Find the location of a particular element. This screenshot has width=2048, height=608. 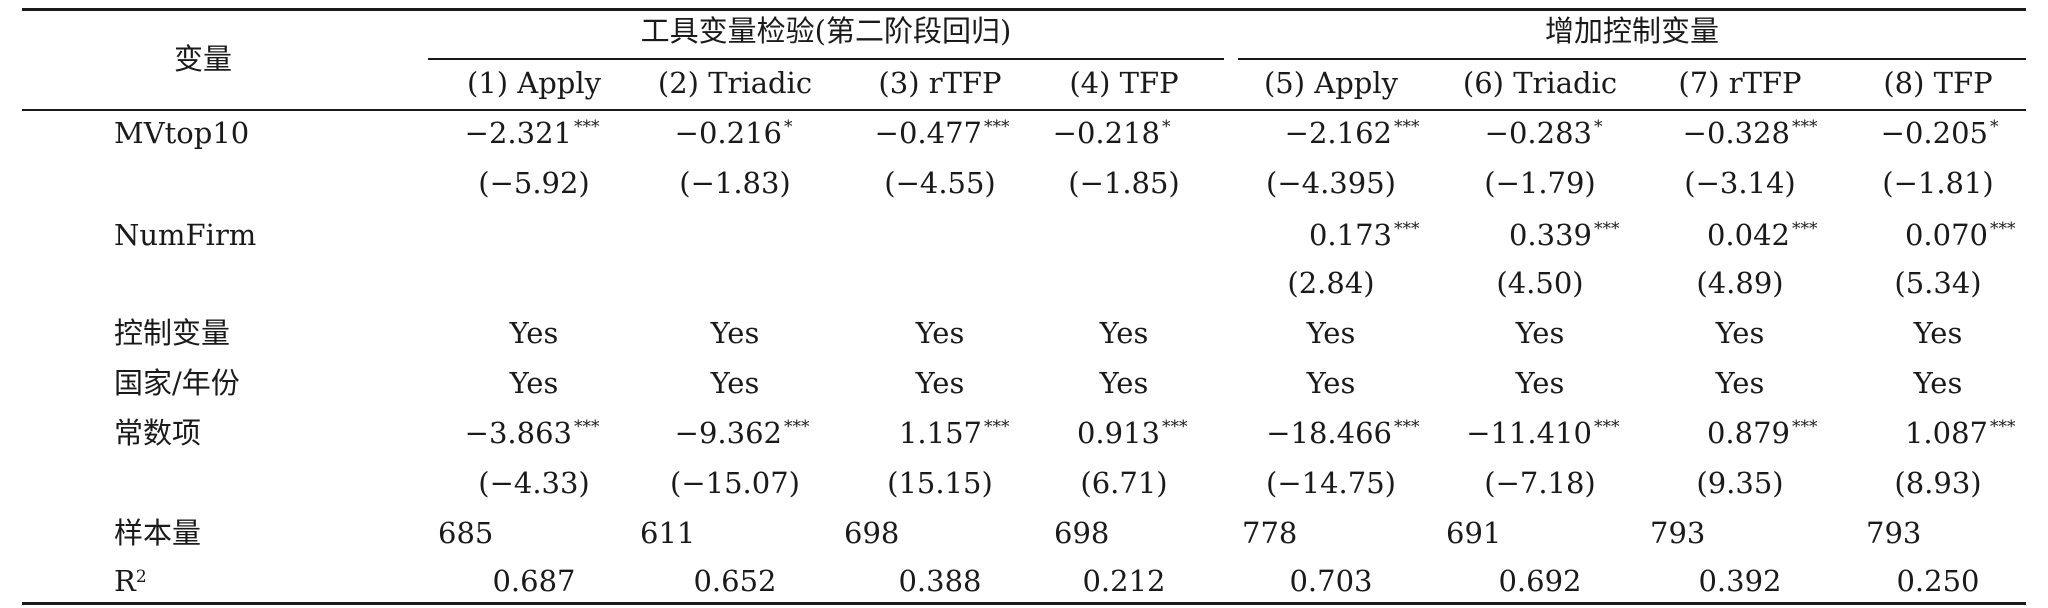

numfirm-tstat-8: (5.34) is located at coordinates (1938, 283).